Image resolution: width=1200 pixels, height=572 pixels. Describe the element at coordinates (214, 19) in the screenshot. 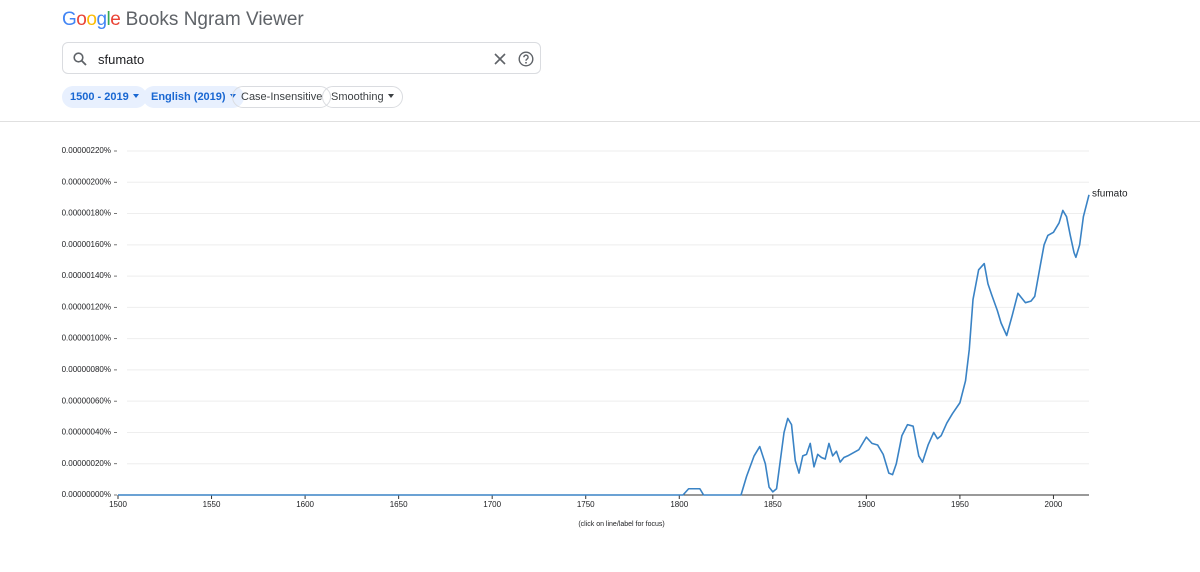

I see `app-name: Books Ngram Viewer` at that location.